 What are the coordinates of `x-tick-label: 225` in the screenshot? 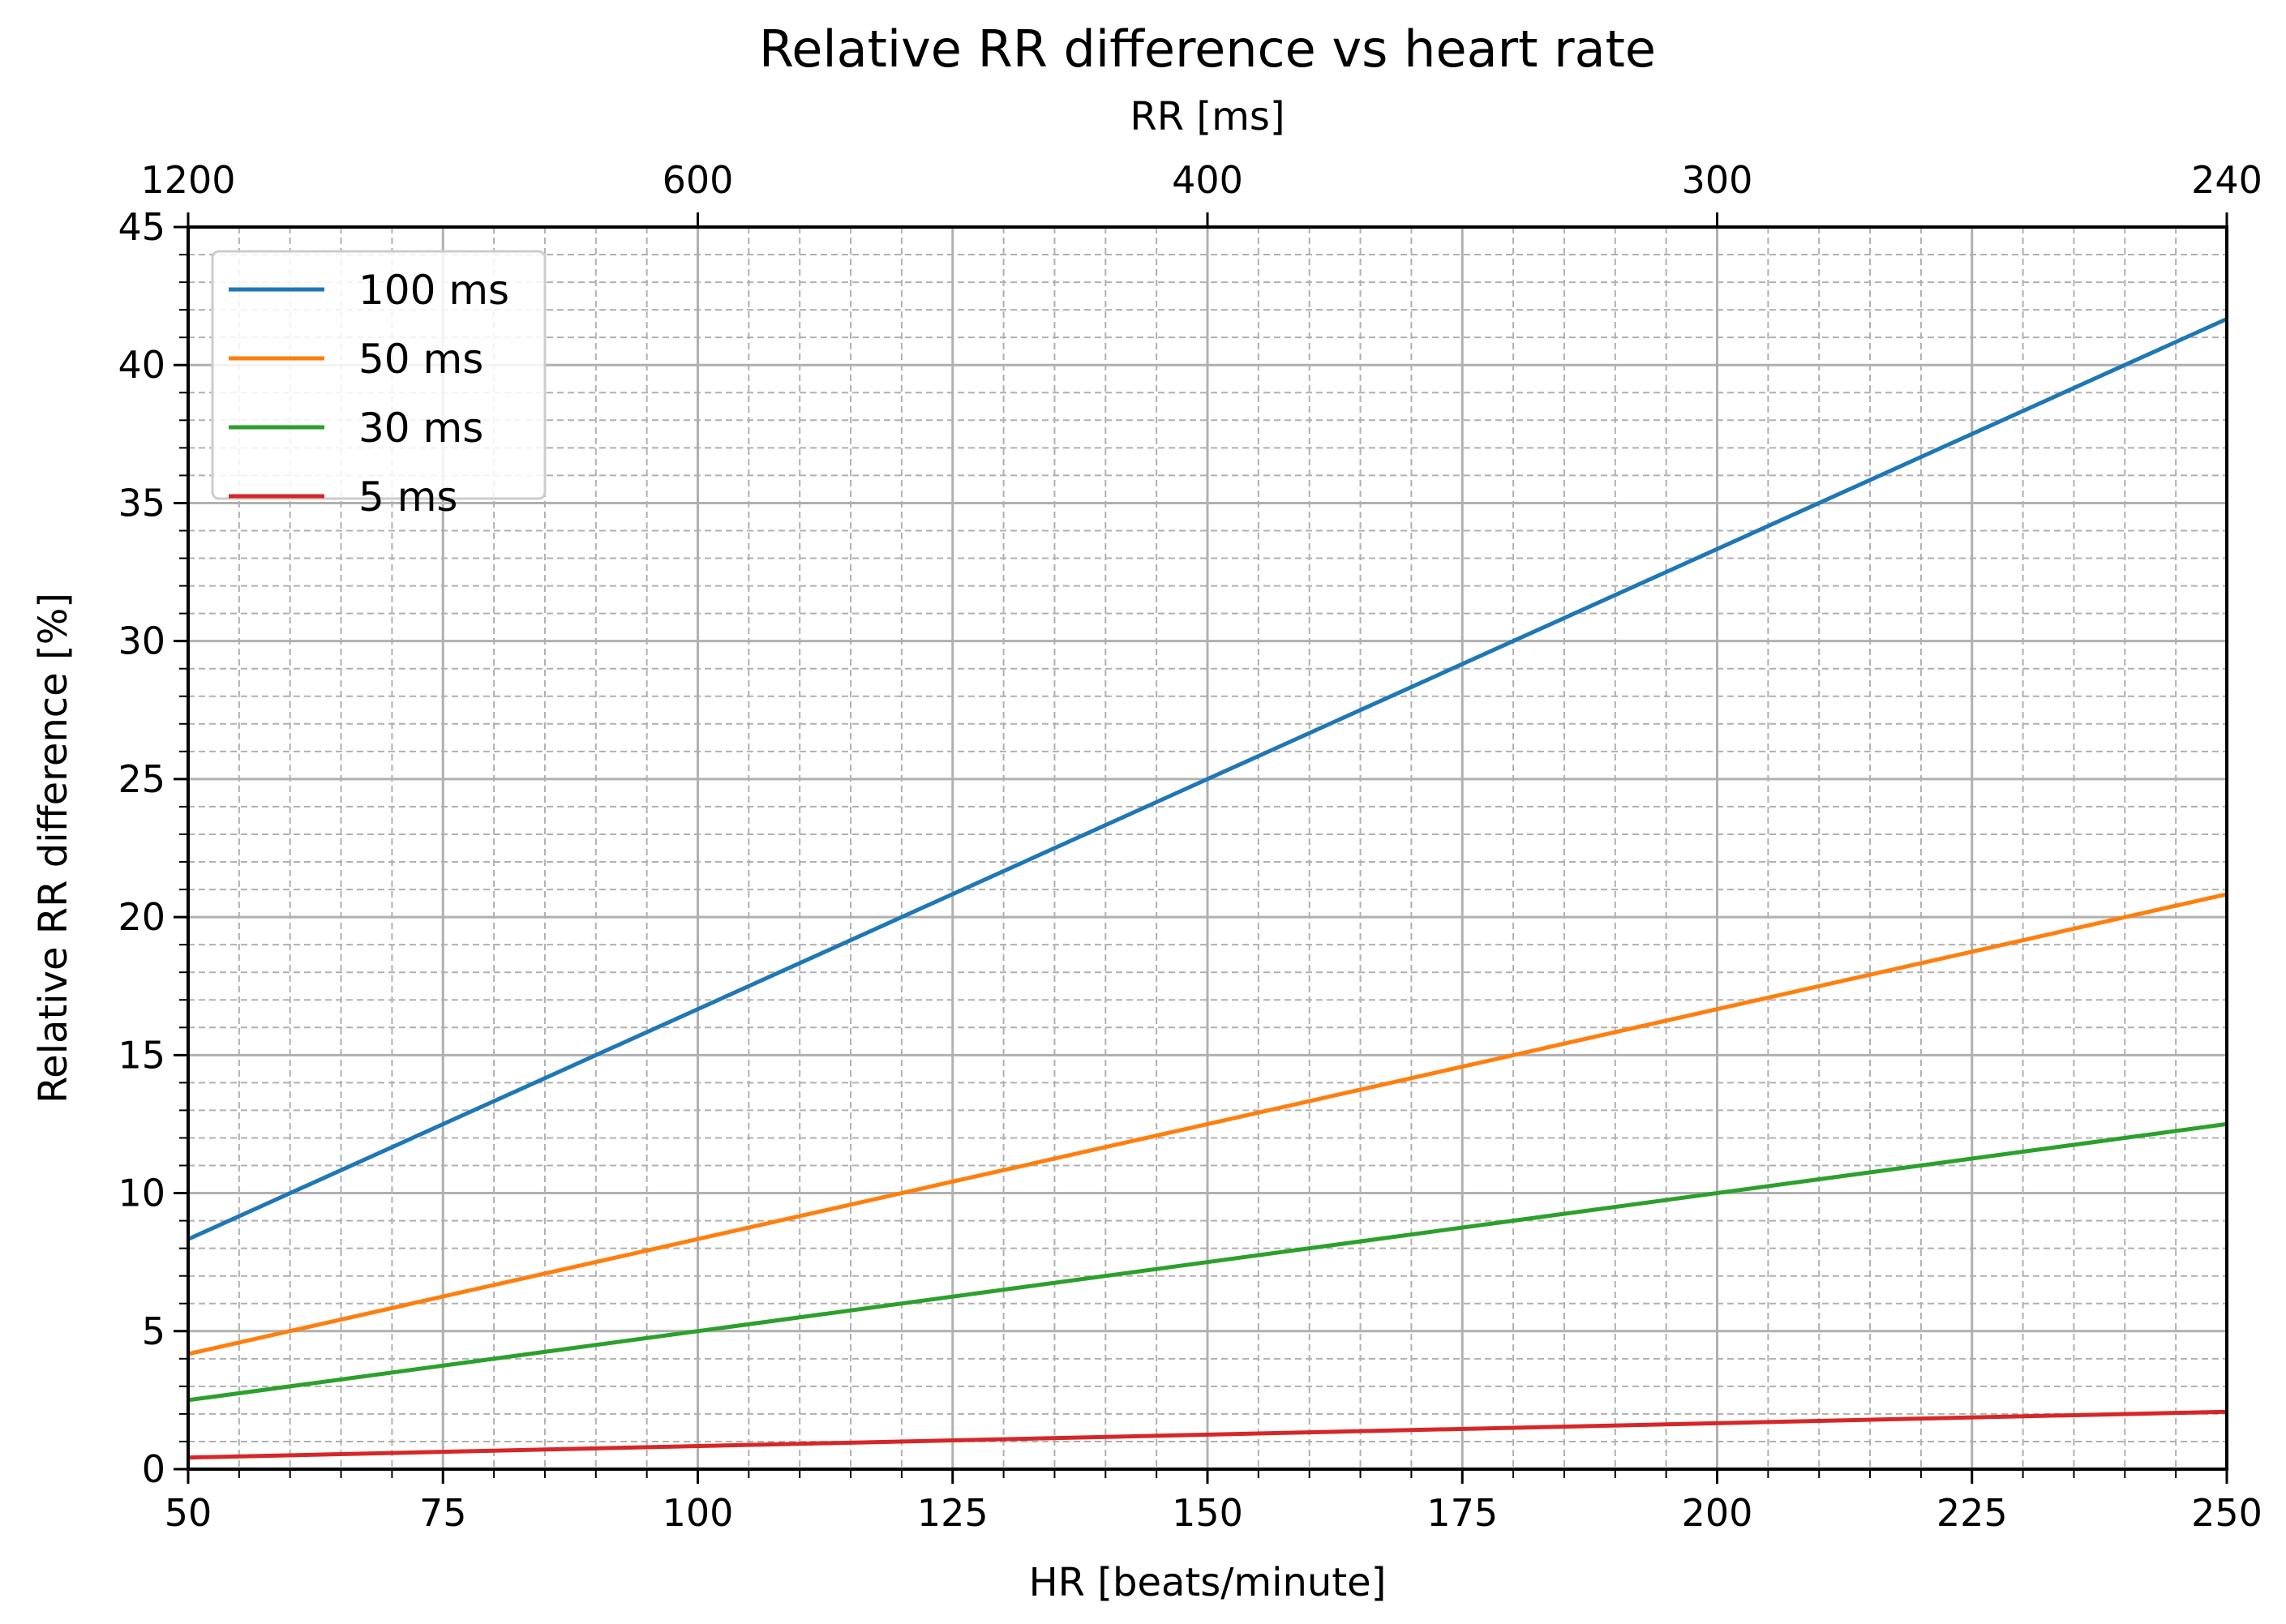 It's located at (1972, 1513).